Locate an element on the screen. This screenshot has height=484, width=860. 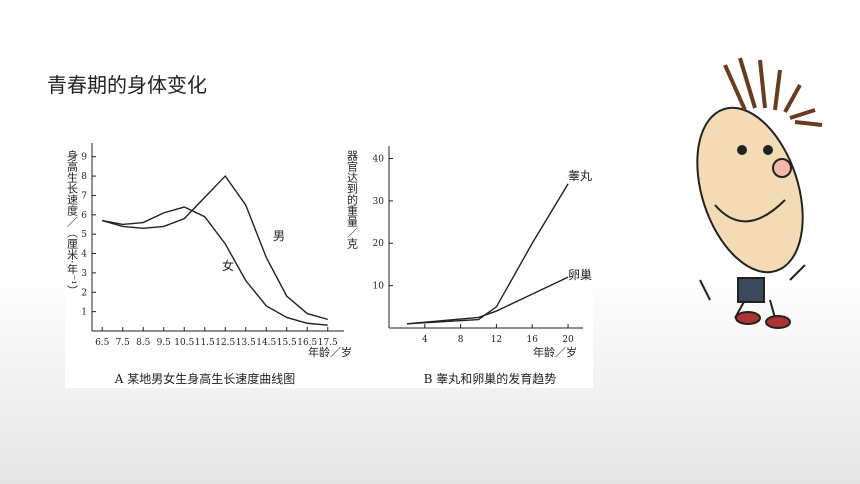
x-tick-label: 9.5 is located at coordinates (164, 343).